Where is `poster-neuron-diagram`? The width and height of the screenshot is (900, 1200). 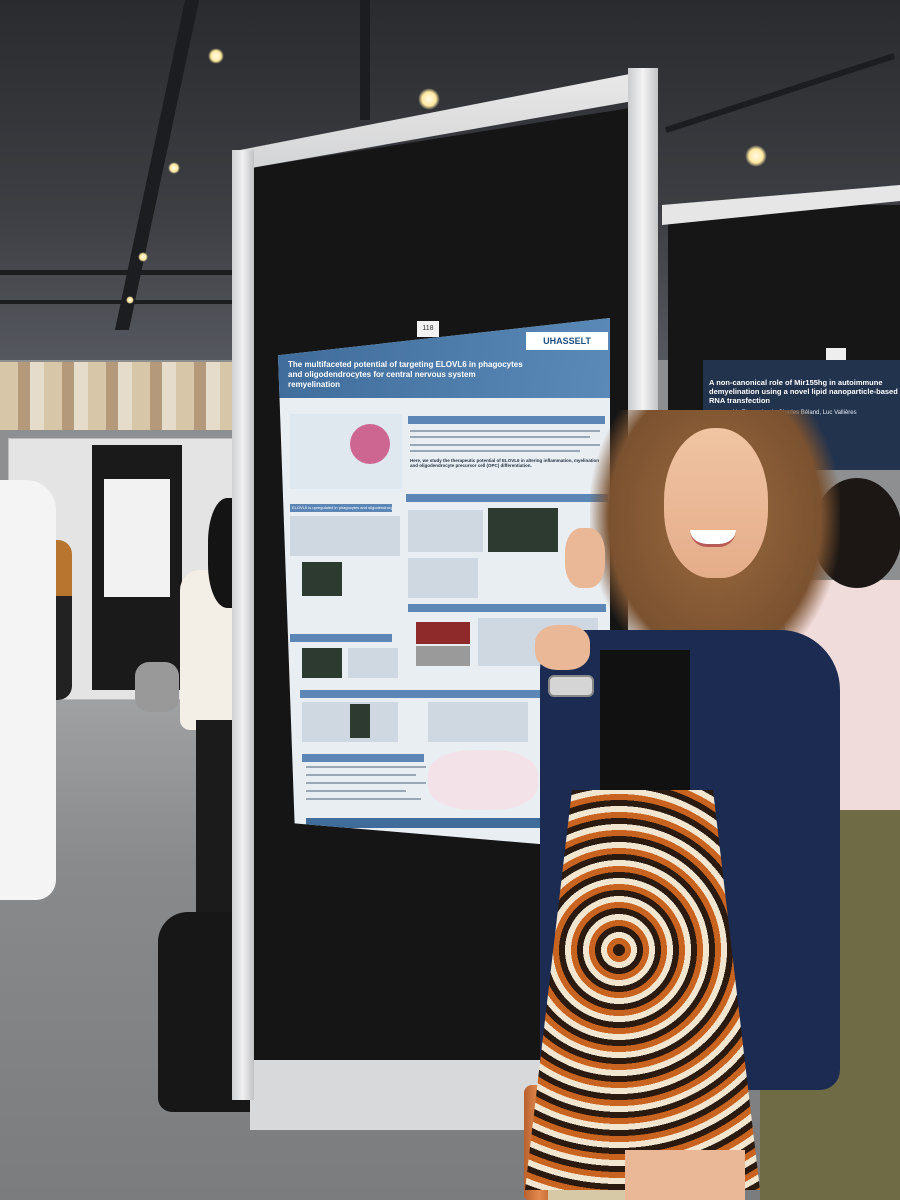 poster-neuron-diagram is located at coordinates (346, 451).